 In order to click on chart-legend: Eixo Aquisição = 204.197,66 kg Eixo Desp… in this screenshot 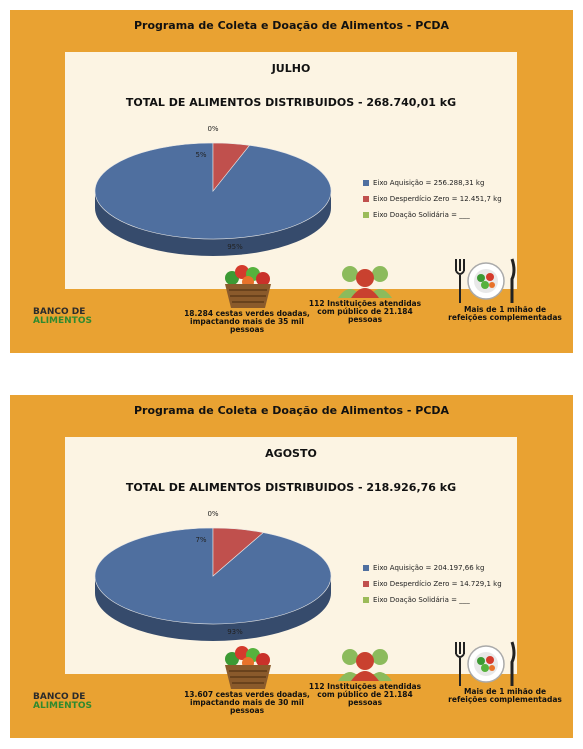, I will do `click(432, 587)`.